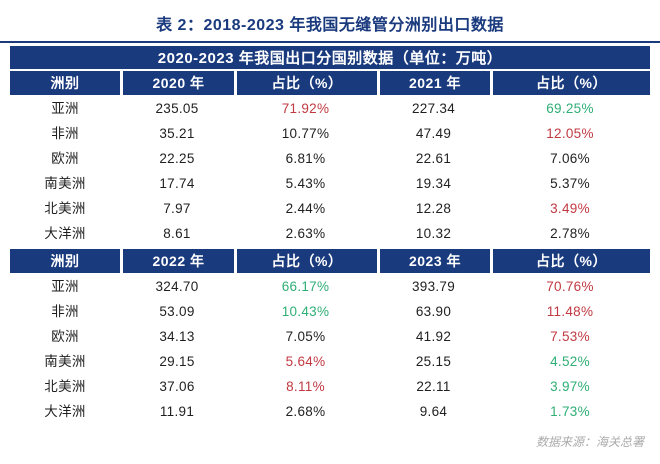 The width and height of the screenshot is (660, 464). What do you see at coordinates (570, 108) in the screenshot?
I see `percent-cell: 69.25%` at bounding box center [570, 108].